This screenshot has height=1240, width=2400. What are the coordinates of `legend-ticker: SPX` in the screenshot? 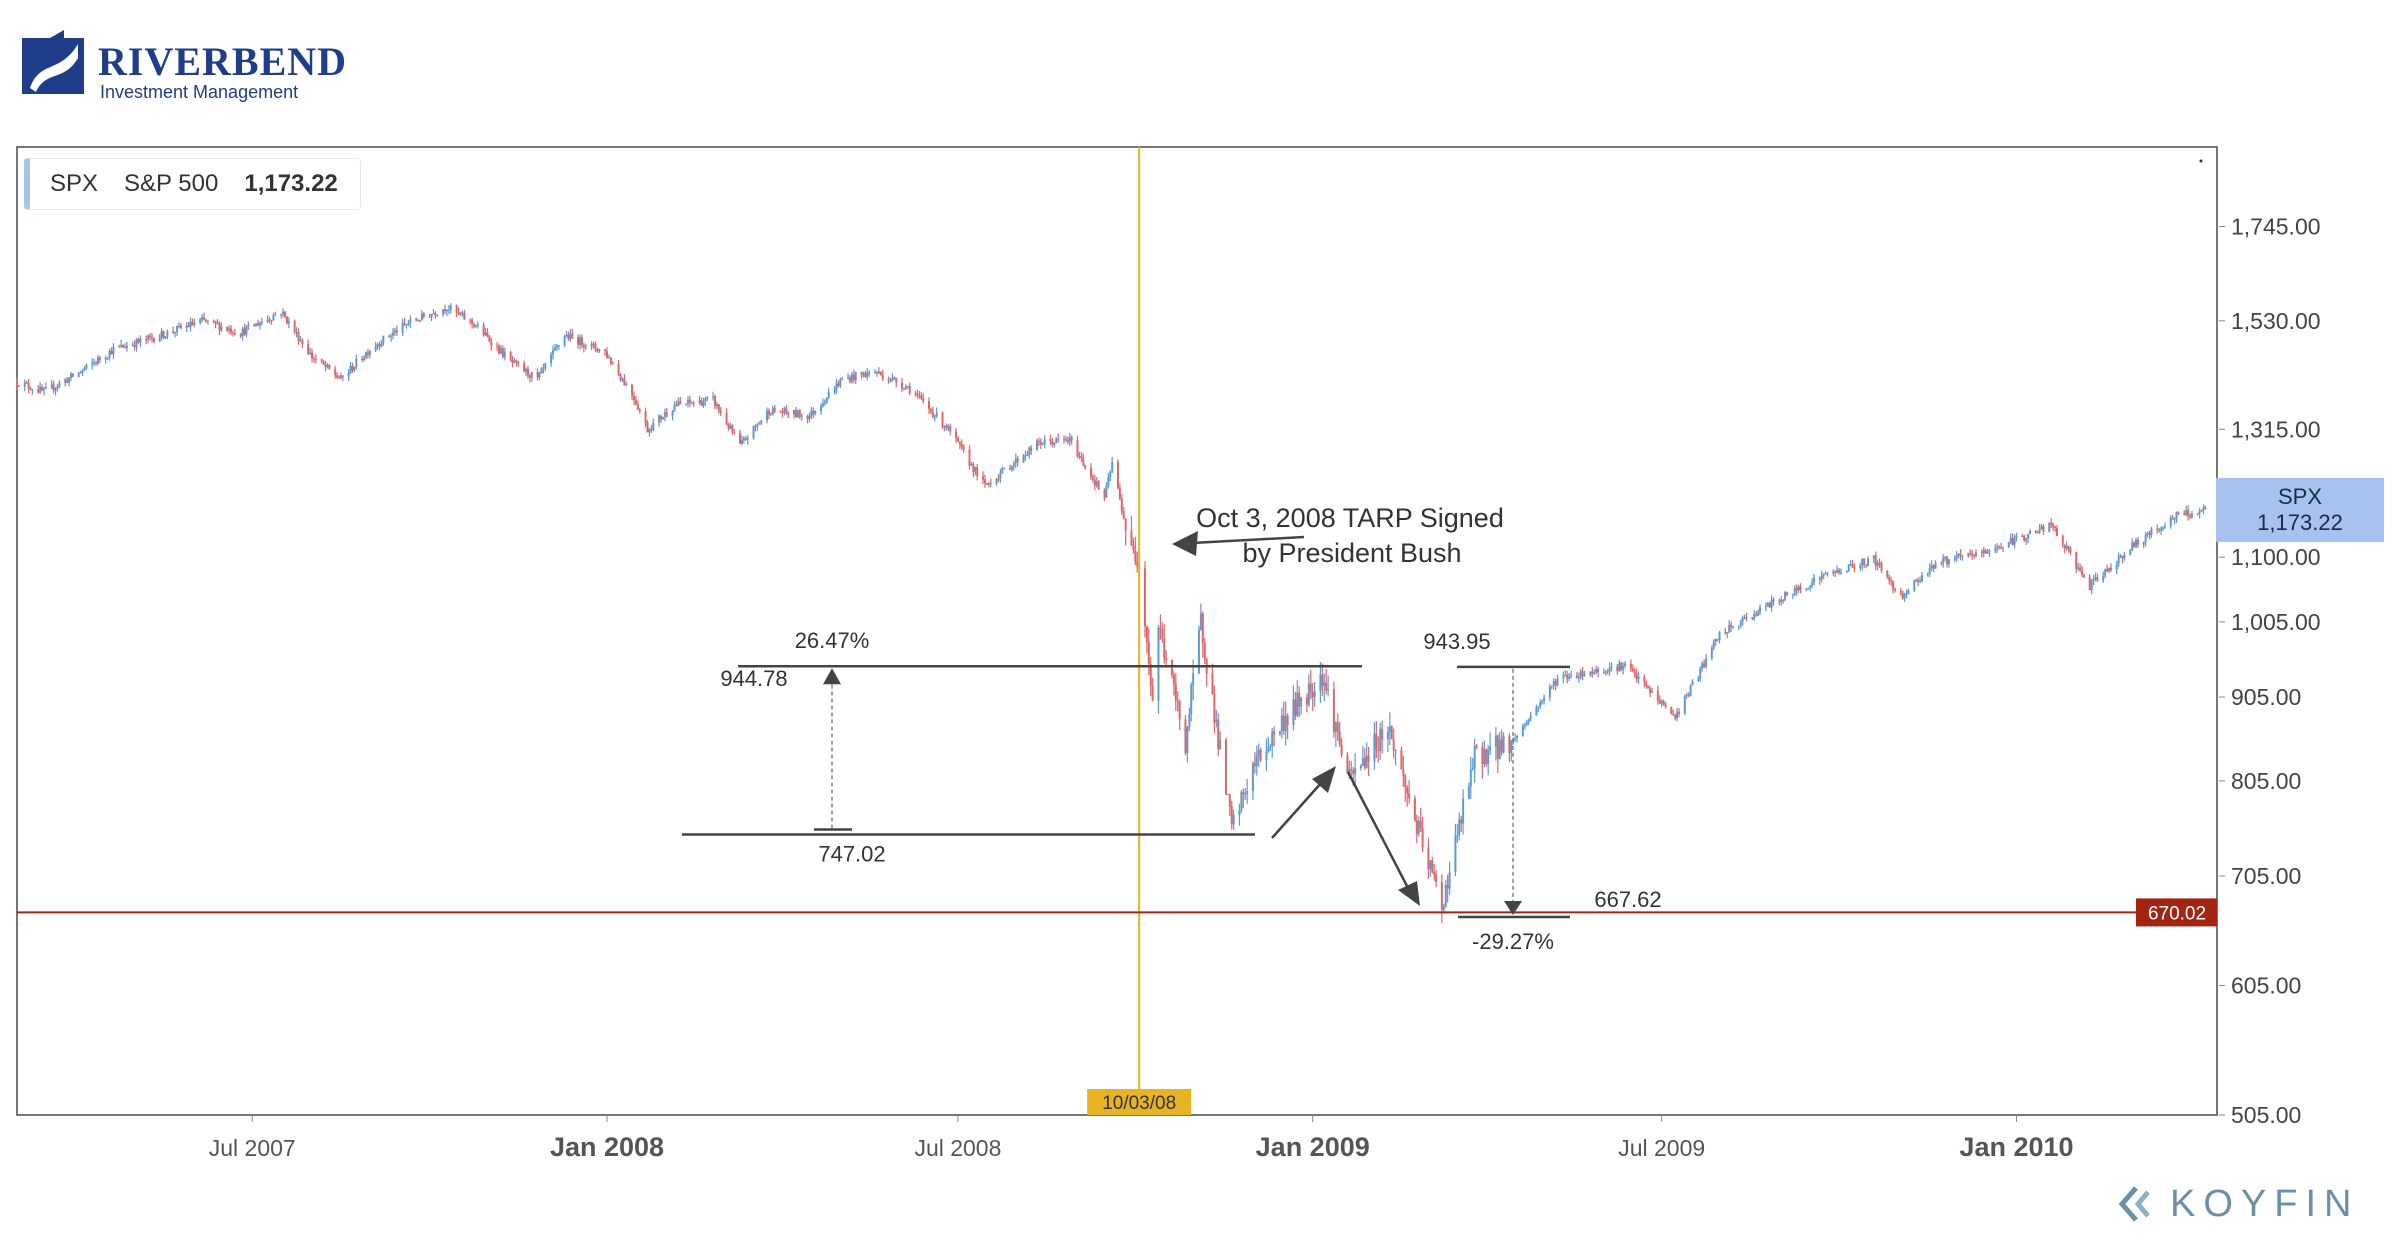 It's located at (74, 183).